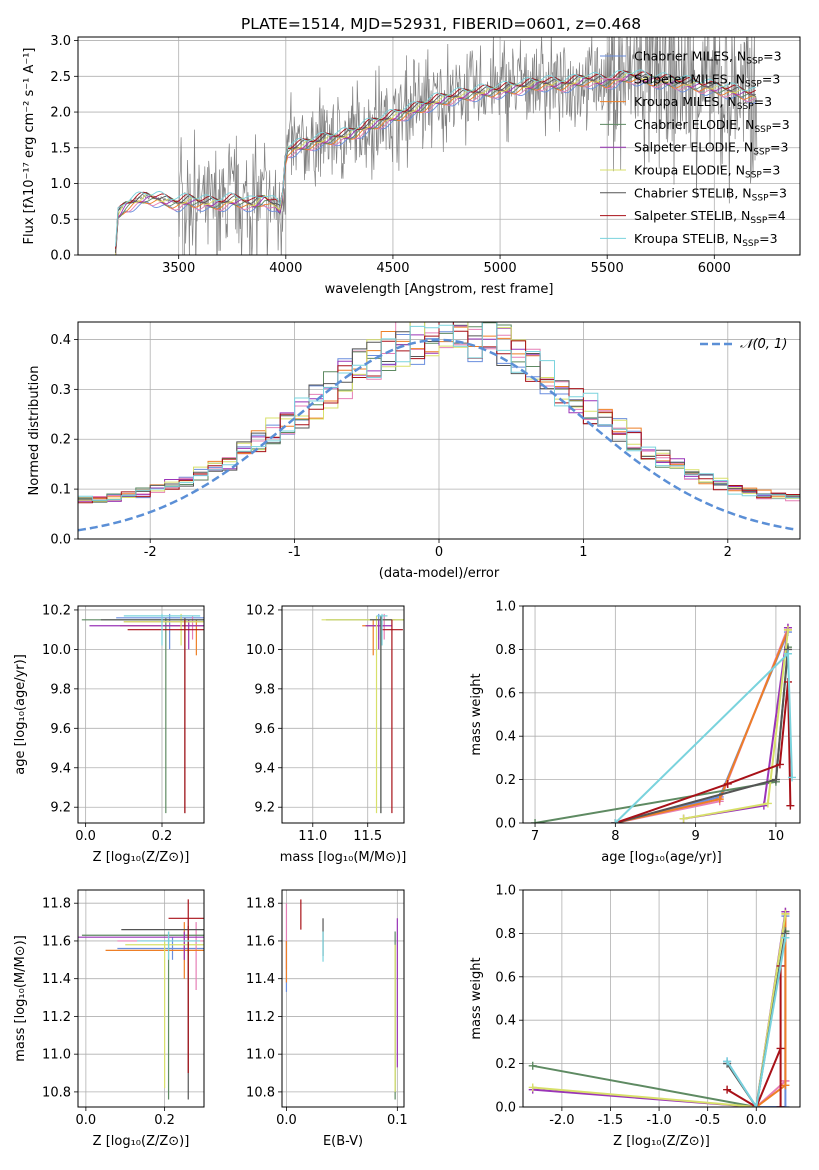  What do you see at coordinates (610, 1120) in the screenshot?
I see `x-tick-label: -1.5` at bounding box center [610, 1120].